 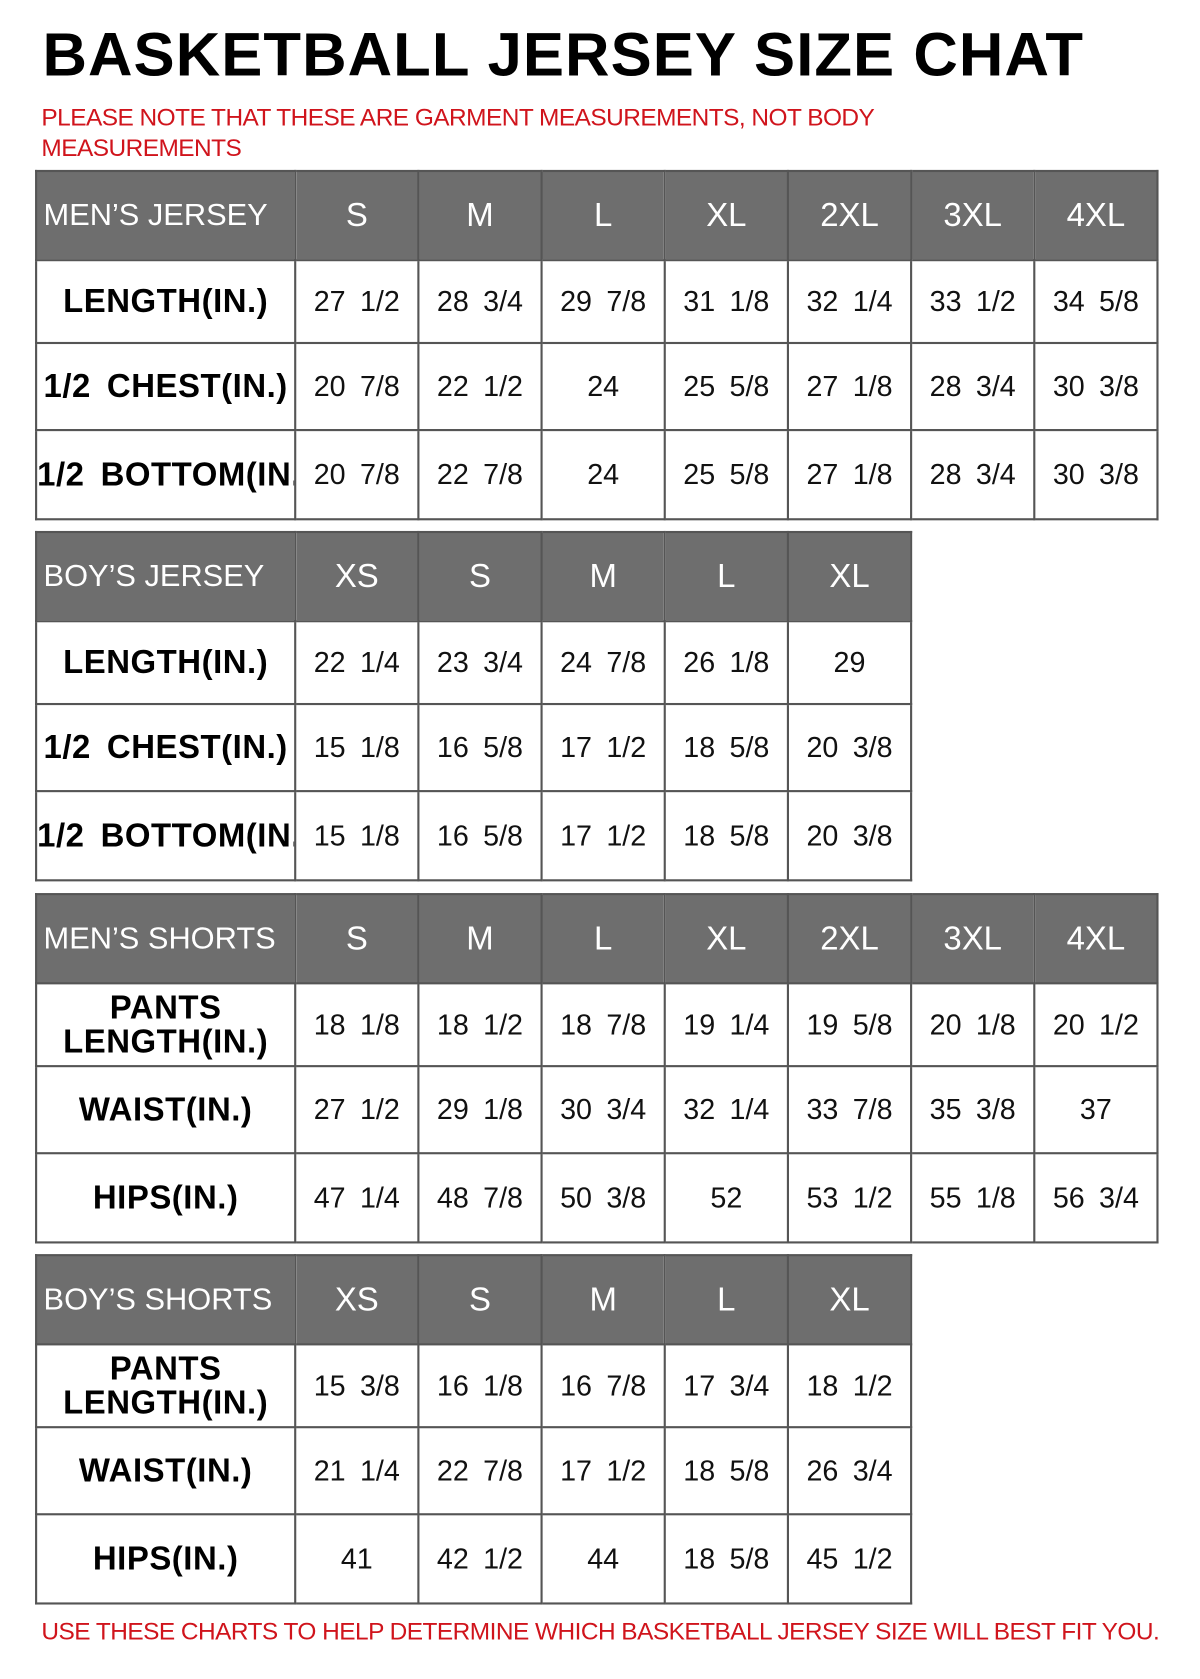 I want to click on measurement-value: 19 1/4, so click(x=726, y=1025).